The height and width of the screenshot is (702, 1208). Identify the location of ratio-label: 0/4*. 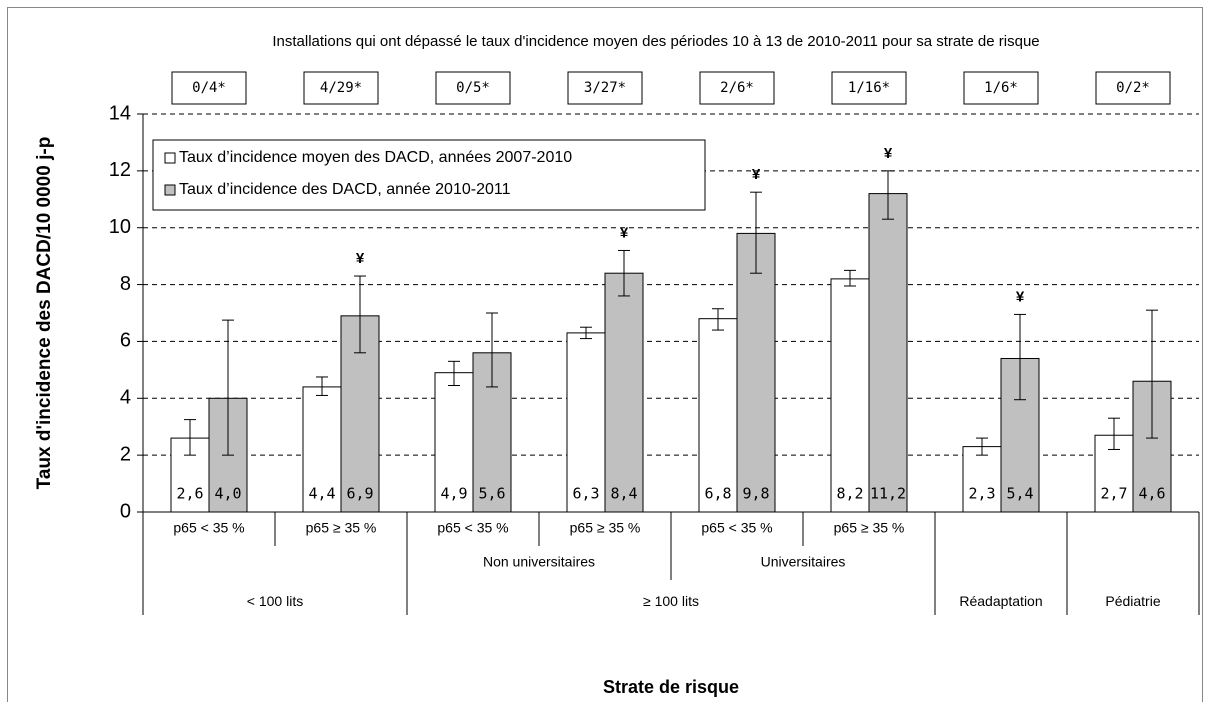
(209, 88).